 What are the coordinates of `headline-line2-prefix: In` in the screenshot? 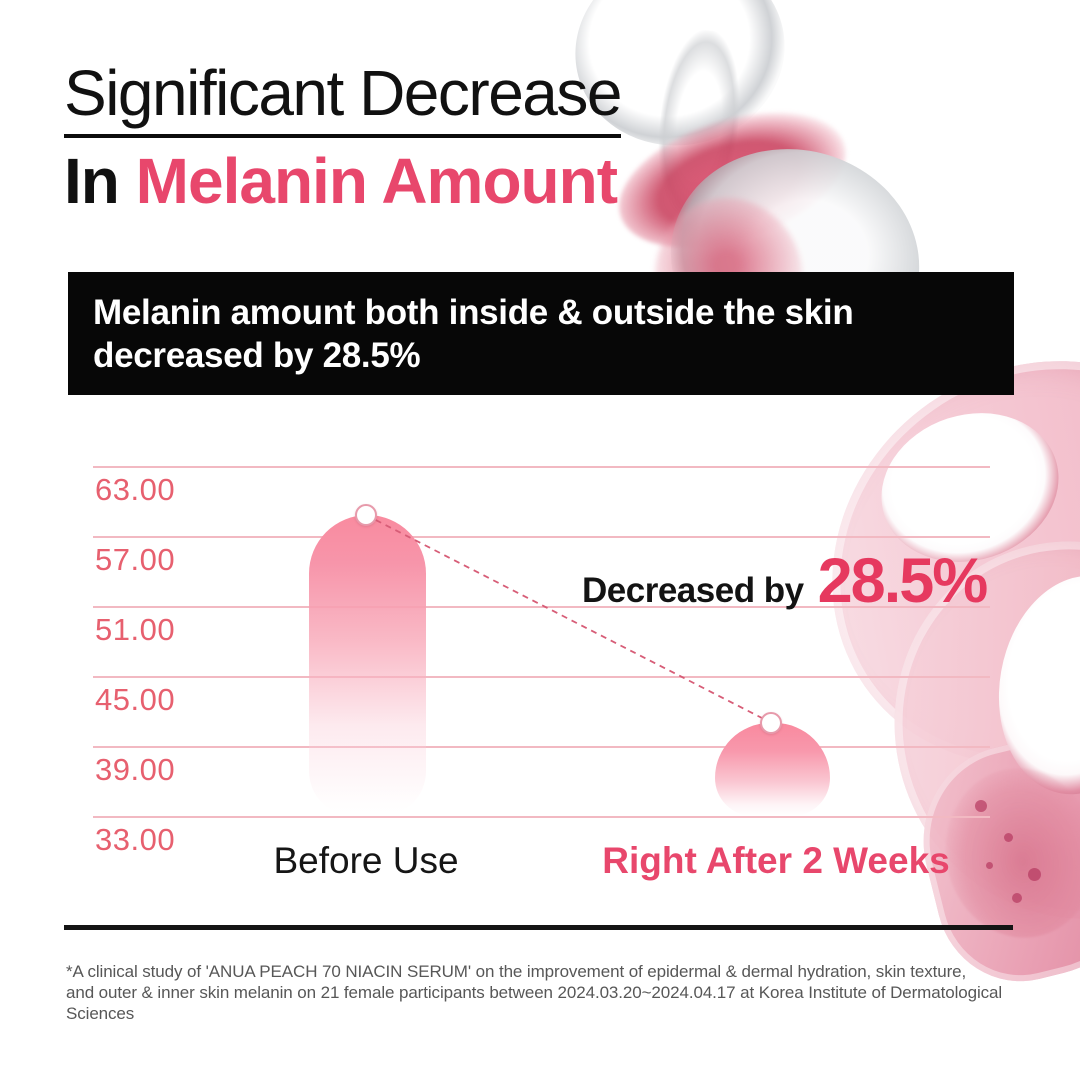 It's located at (100, 181).